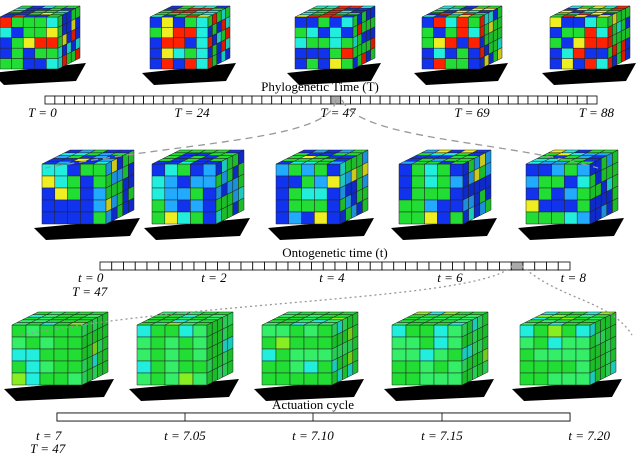 This screenshot has width=640, height=453. Describe the element at coordinates (334, 252) in the screenshot. I see `timeline-title: Ontogenetic time (t)` at that location.